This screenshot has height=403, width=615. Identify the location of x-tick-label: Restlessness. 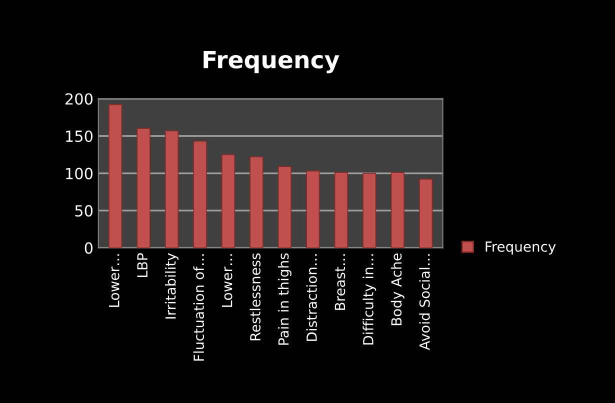
(255, 296).